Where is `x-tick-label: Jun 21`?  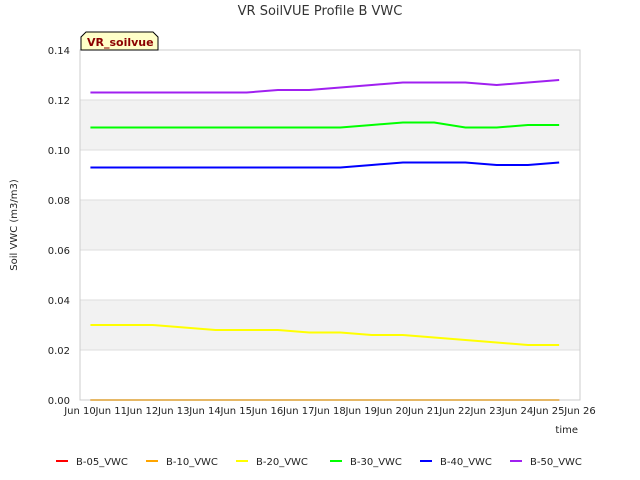
x-tick-label: Jun 21 is located at coordinates (423, 411).